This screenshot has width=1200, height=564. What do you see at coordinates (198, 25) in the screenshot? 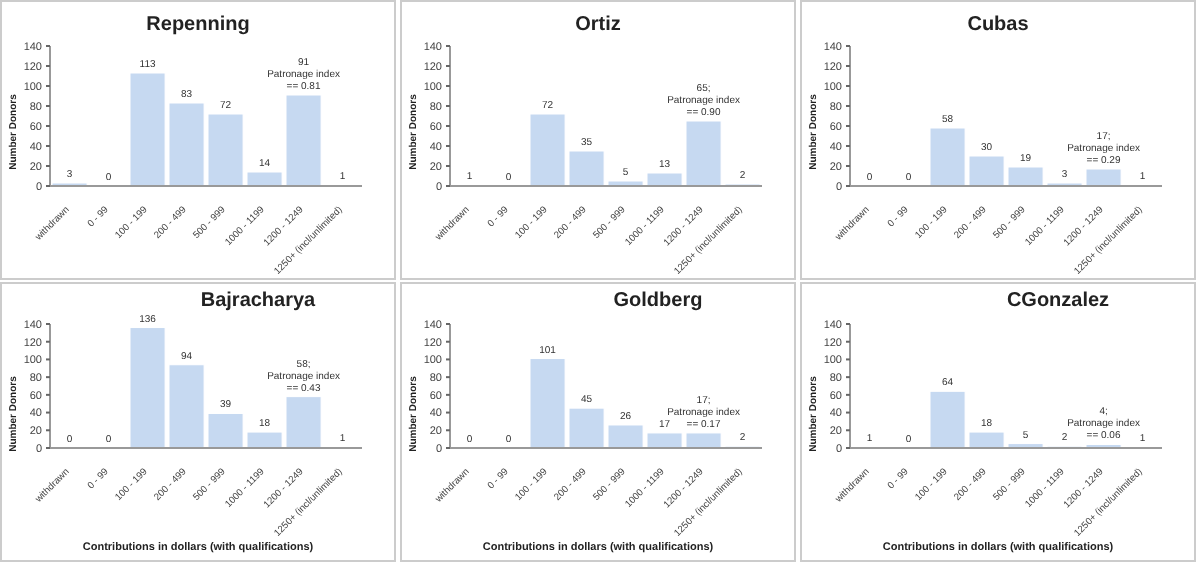
I see `chart-title: Repenning` at bounding box center [198, 25].